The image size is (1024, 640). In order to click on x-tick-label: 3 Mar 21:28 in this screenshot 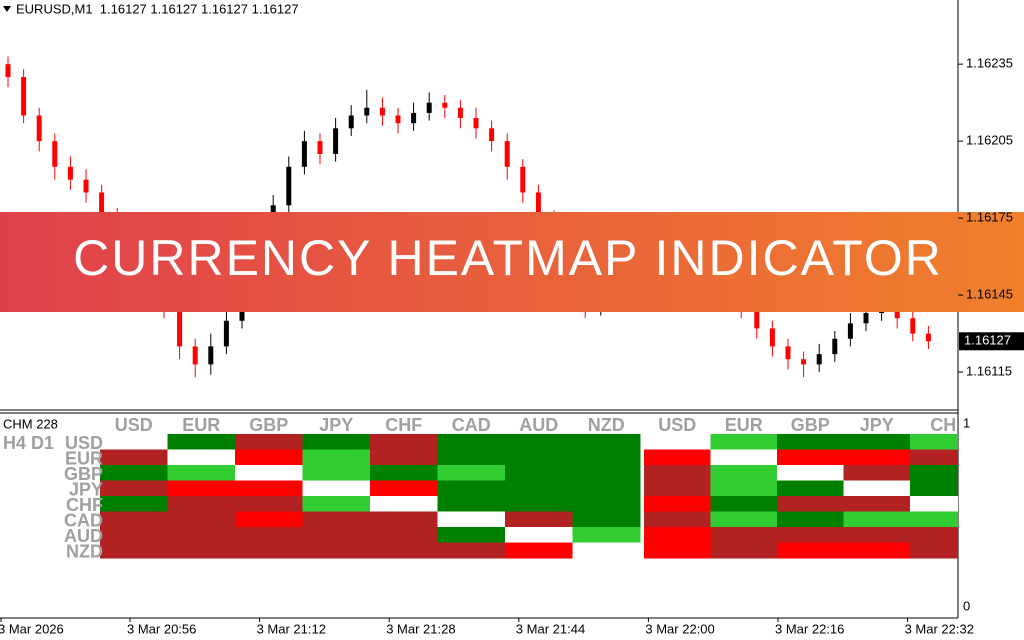, I will do `click(420, 628)`.